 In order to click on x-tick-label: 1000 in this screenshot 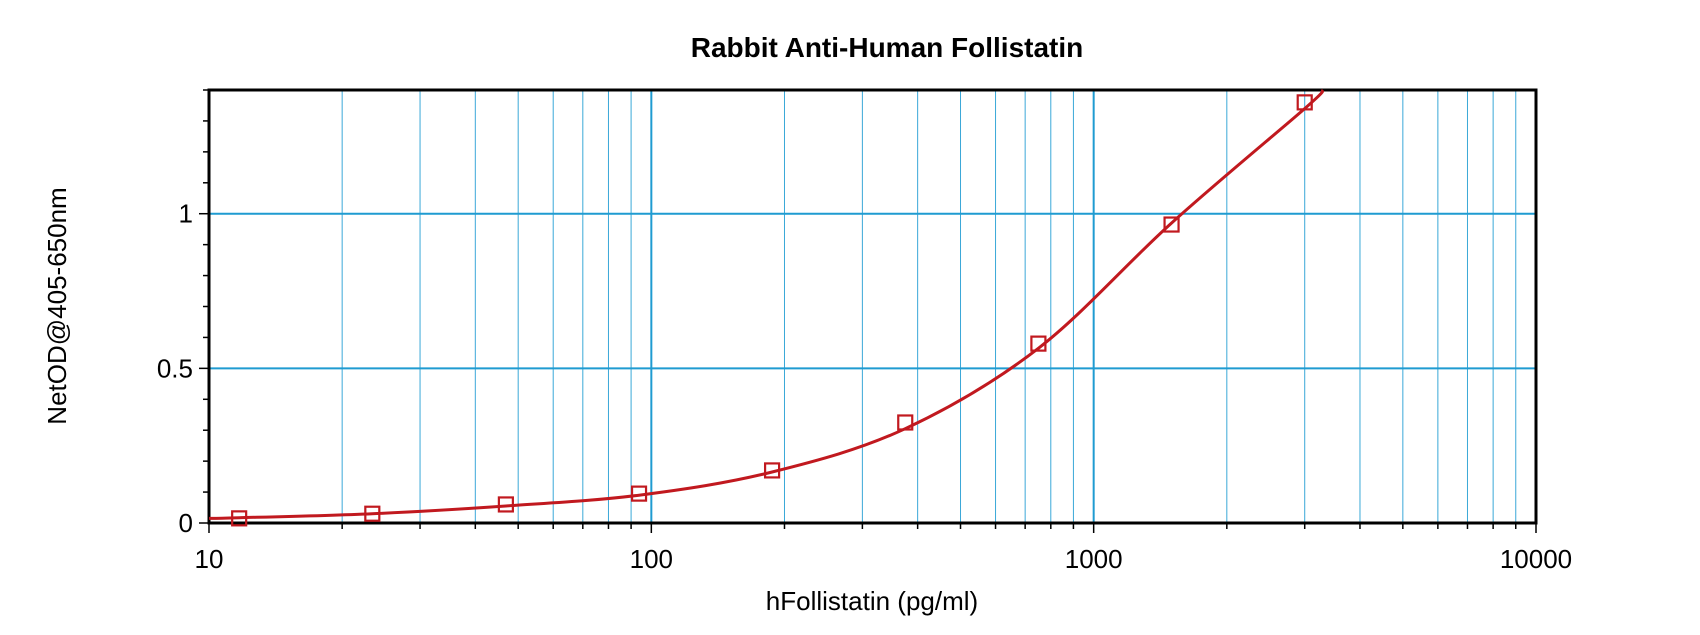, I will do `click(1094, 559)`.